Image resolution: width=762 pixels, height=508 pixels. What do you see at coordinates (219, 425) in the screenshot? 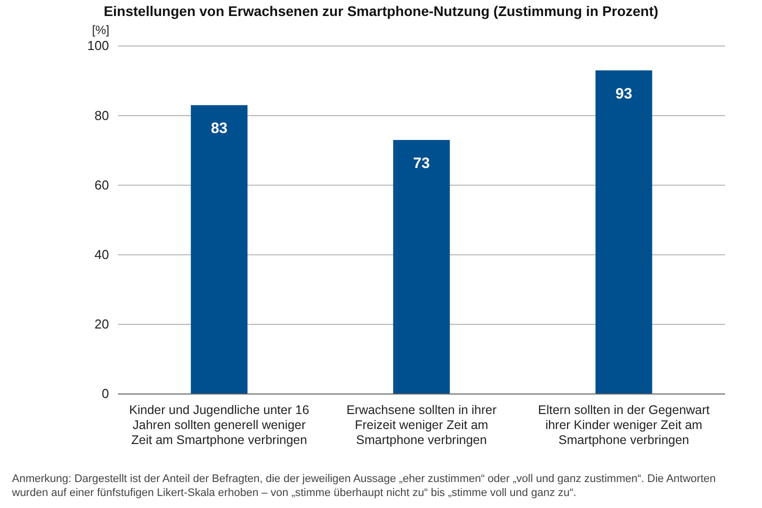
I see `x-tick-label: Kinder und Jugendliche unter 16 Jahren sollten generell weniger Zeit am Smartphone verbringen` at bounding box center [219, 425].